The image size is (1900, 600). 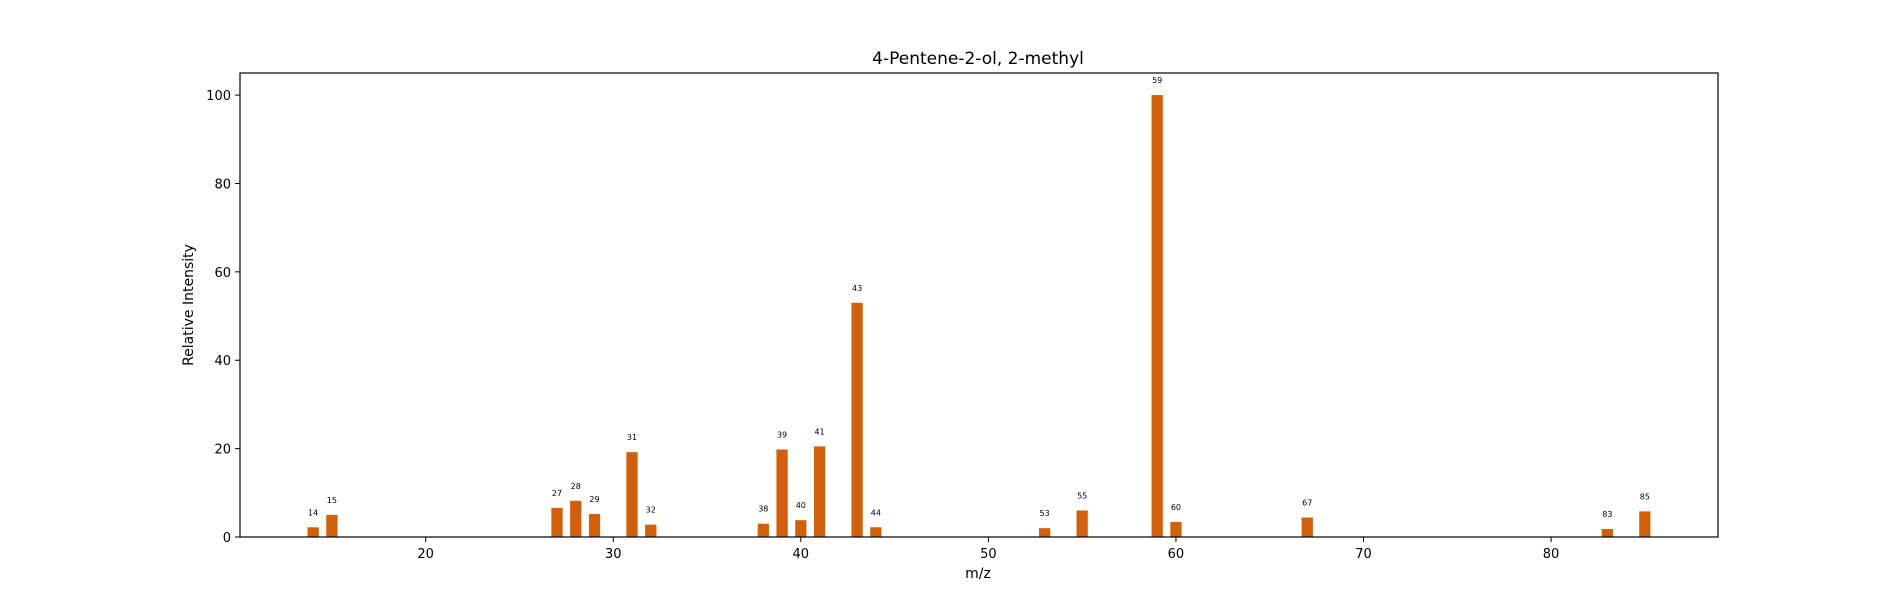 I want to click on bar-label-mz-44: 44, so click(x=876, y=512).